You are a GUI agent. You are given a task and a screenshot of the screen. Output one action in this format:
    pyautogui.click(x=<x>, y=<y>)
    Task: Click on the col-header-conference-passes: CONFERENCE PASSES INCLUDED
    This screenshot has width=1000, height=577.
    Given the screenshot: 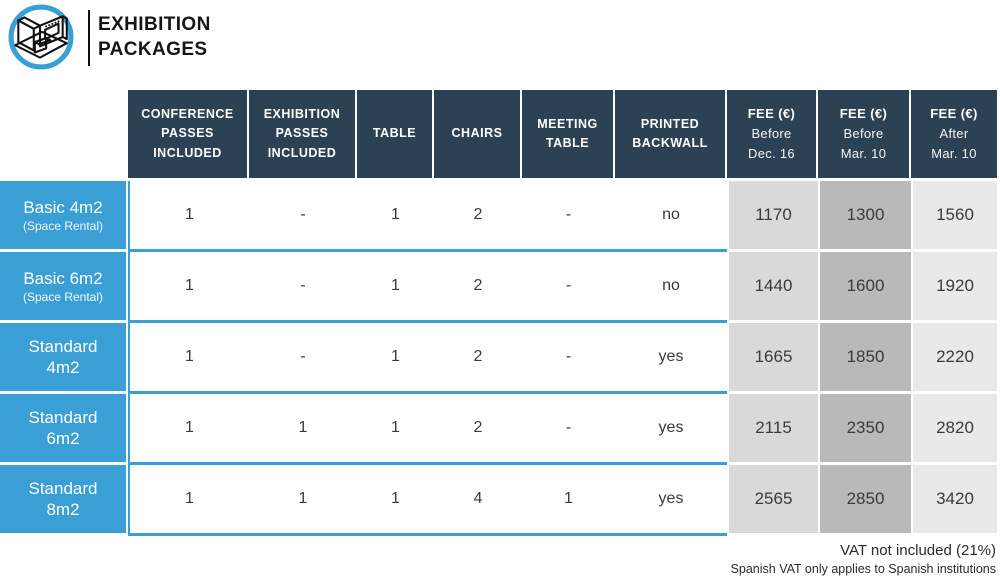 What is the action you would take?
    pyautogui.click(x=188, y=134)
    